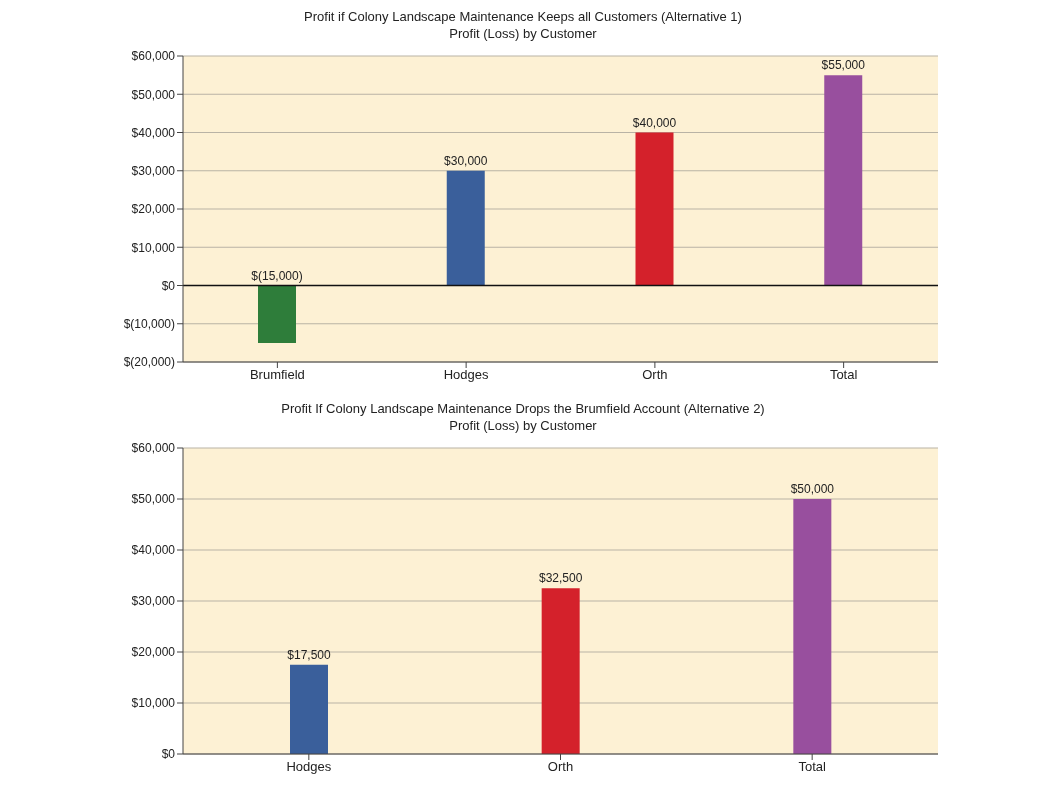  What do you see at coordinates (466, 160) in the screenshot?
I see `data-label: $30,000` at bounding box center [466, 160].